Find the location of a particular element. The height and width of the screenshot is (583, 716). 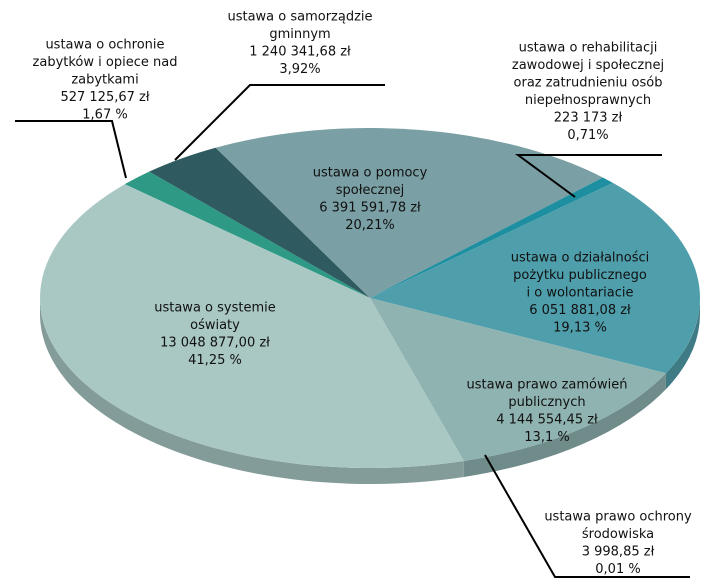

percentage-label: 1,67 % is located at coordinates (104, 115).